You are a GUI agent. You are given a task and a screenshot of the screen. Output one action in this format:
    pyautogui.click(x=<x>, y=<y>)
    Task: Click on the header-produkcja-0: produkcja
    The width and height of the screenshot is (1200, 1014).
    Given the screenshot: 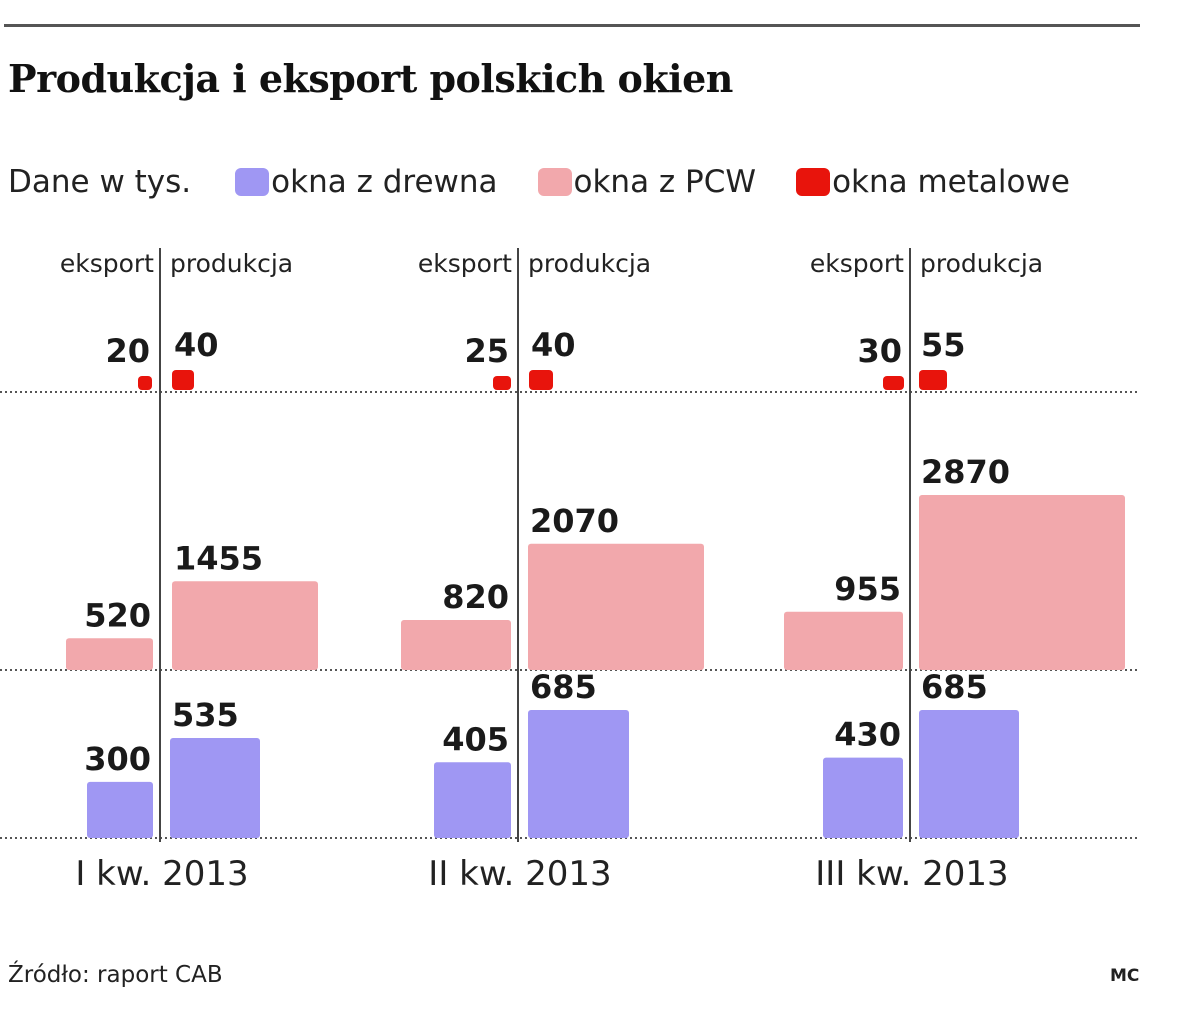 What is the action you would take?
    pyautogui.click(x=231, y=263)
    